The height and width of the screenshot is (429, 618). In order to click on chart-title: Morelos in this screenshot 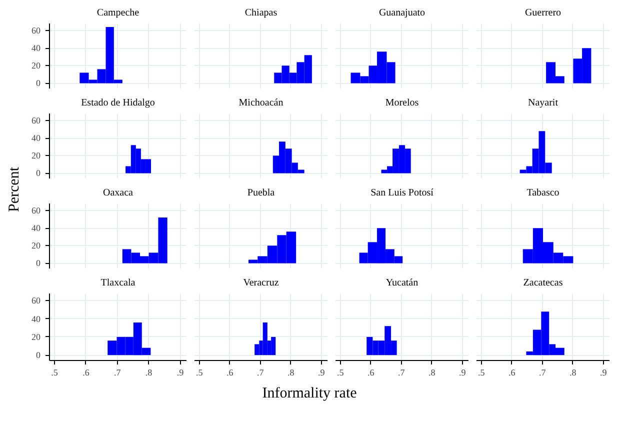, I will do `click(402, 103)`.